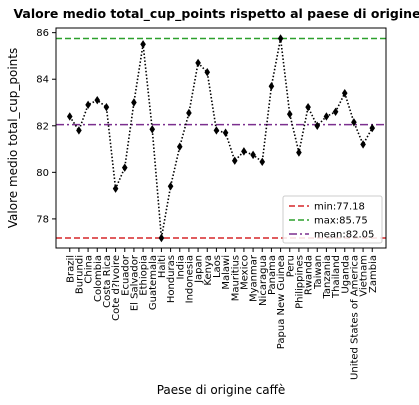  What do you see at coordinates (290, 266) in the screenshot?
I see `x-tick-label: Peru` at bounding box center [290, 266].